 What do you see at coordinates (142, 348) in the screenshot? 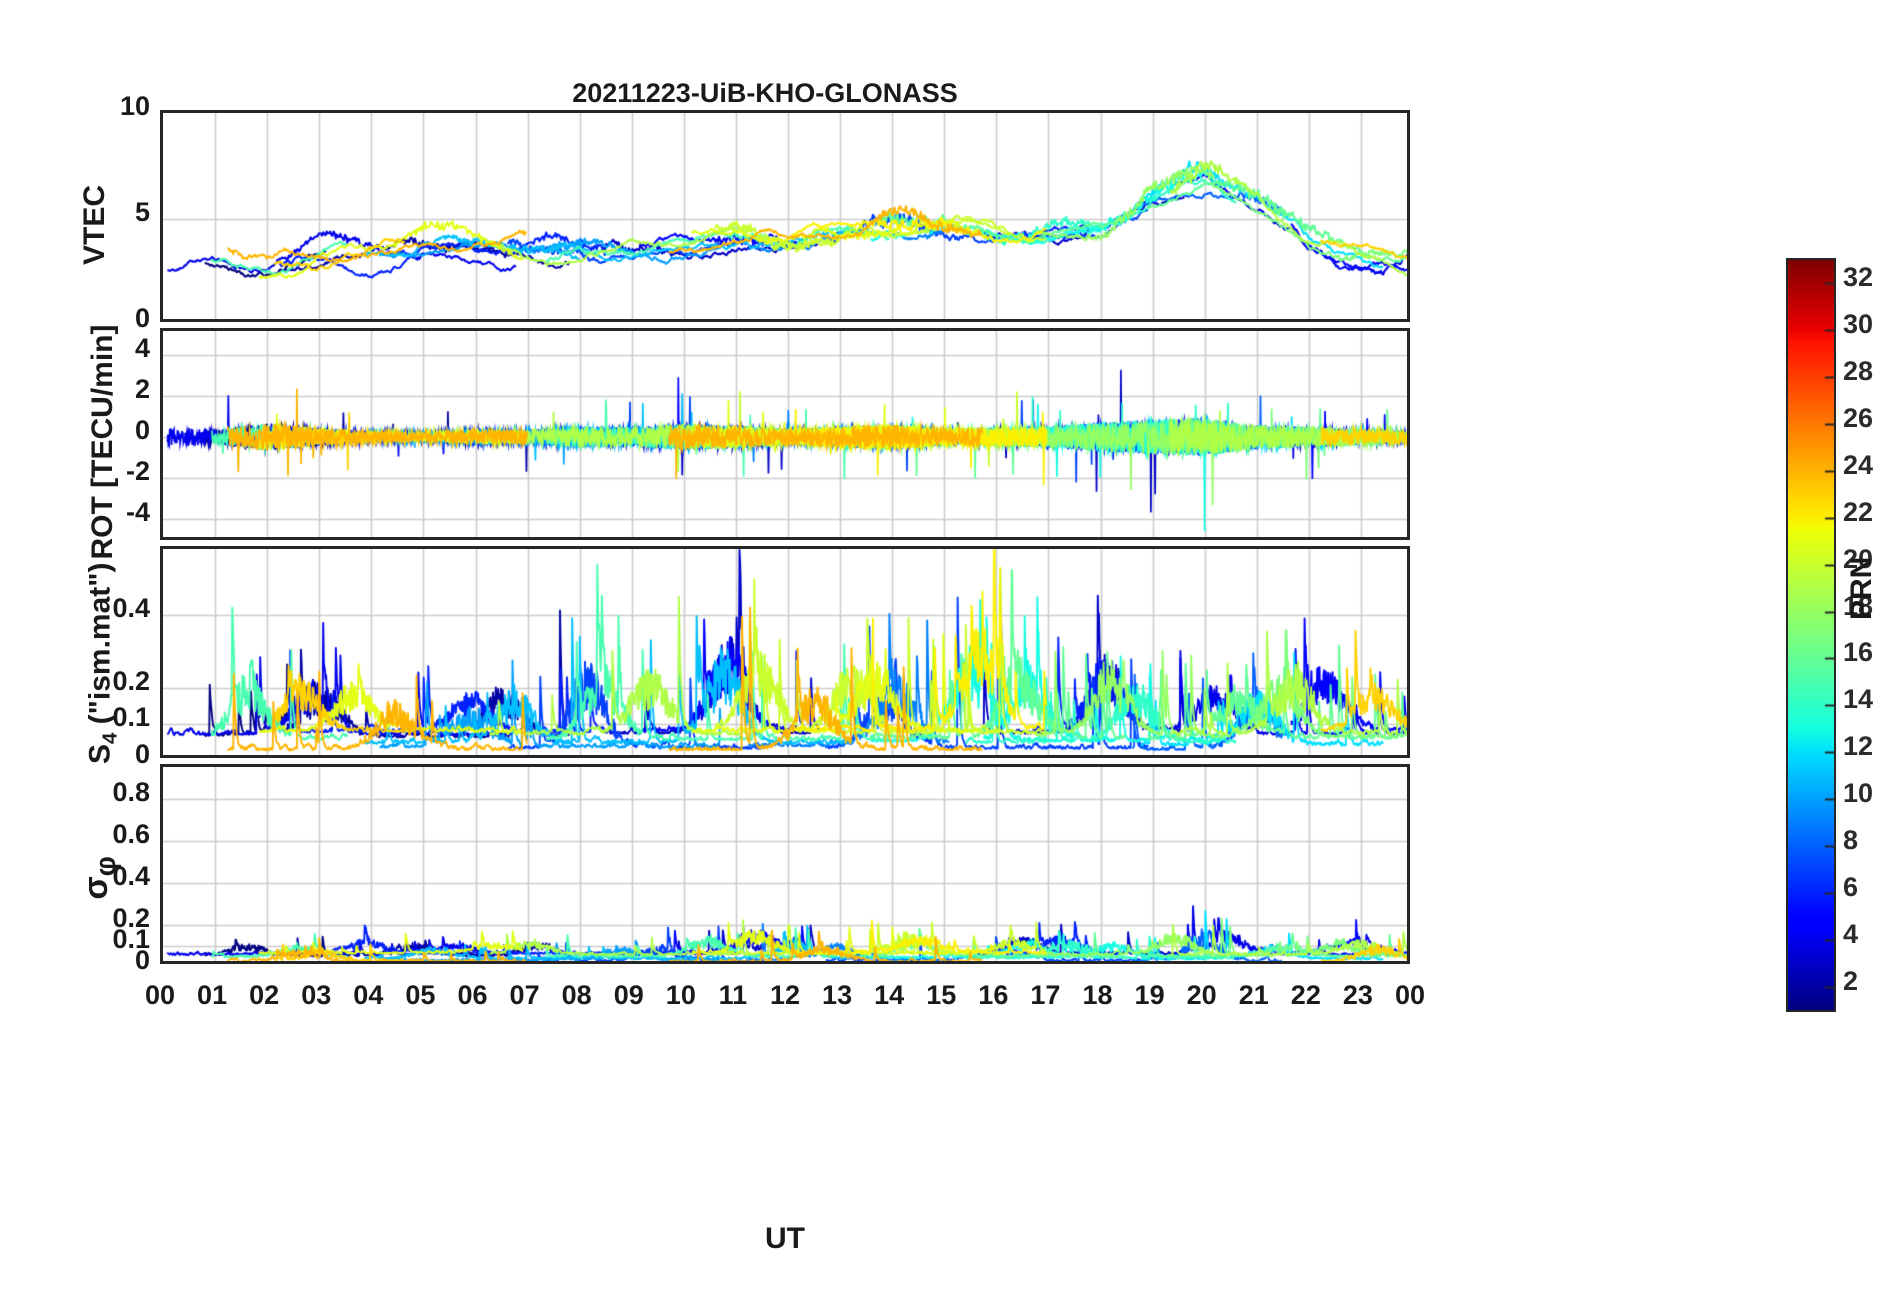
I see `ytick-rot-0: 4` at bounding box center [142, 348].